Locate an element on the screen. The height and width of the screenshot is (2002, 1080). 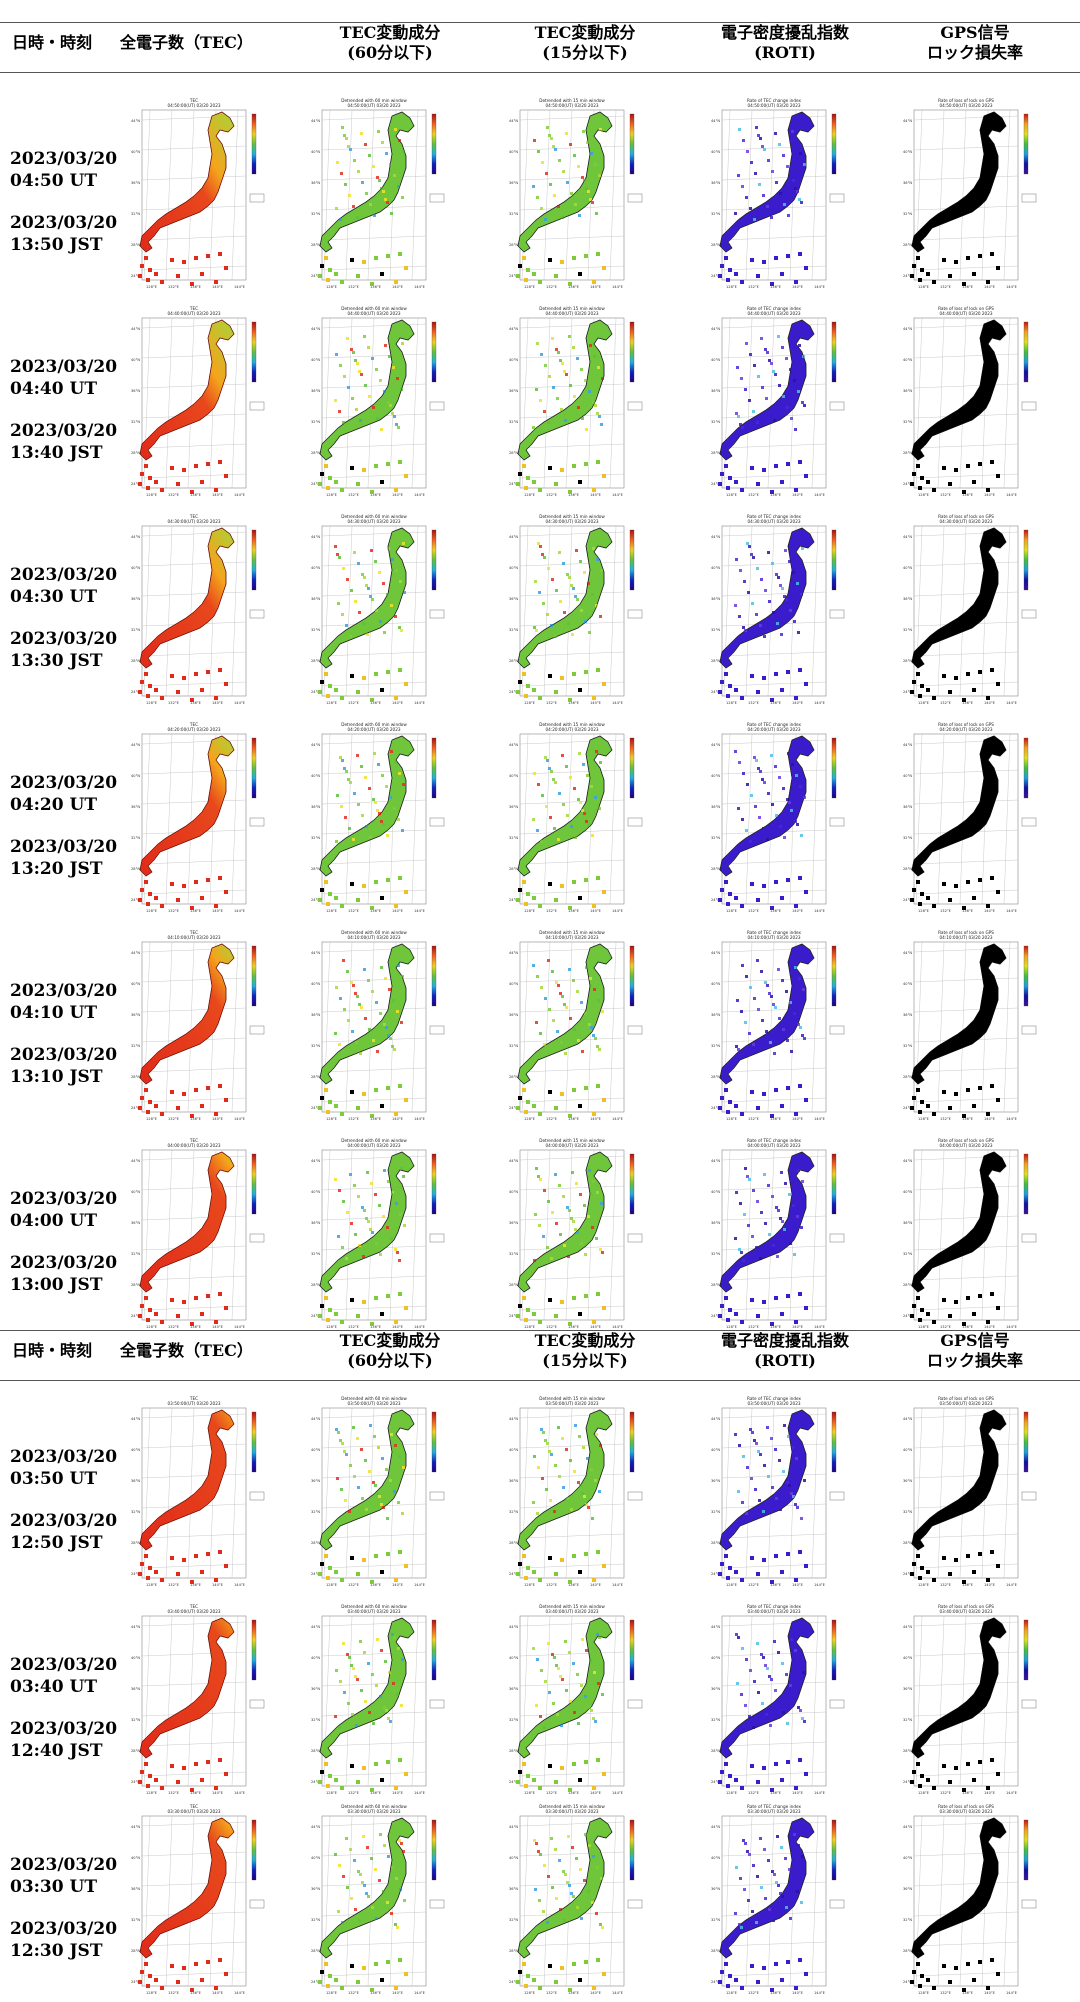
svg-text: Detrended with 60 min window is located at coordinates (374, 308).